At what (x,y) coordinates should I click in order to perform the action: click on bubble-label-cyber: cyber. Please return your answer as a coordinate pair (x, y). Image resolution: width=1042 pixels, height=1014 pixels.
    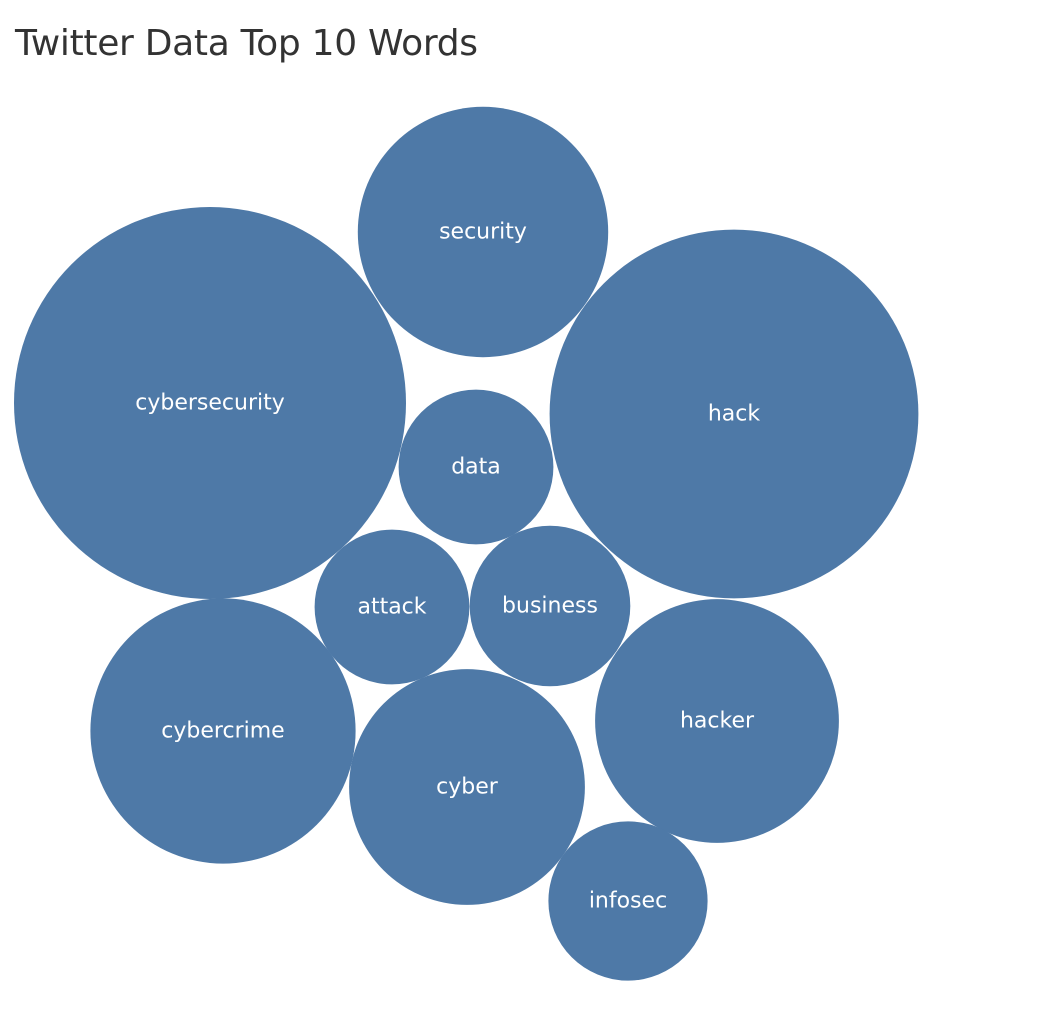
    Looking at the image, I should click on (467, 787).